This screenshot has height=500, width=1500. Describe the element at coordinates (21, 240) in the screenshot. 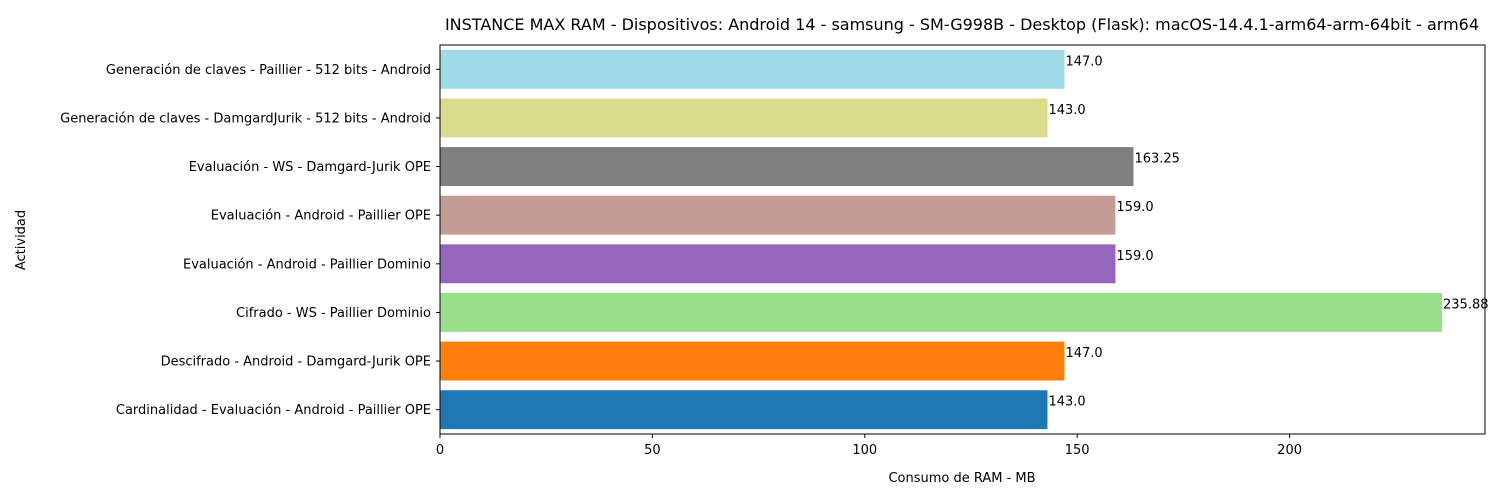

I see `y-axis-label: Actividad` at that location.